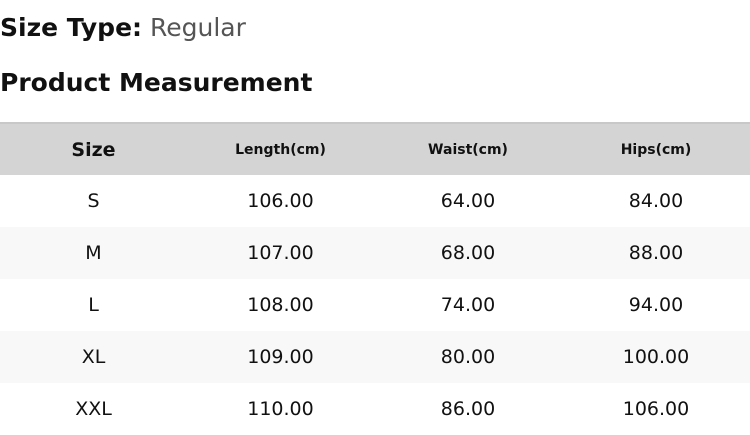 The image size is (750, 435). I want to click on cell-length: 109.00, so click(280, 357).